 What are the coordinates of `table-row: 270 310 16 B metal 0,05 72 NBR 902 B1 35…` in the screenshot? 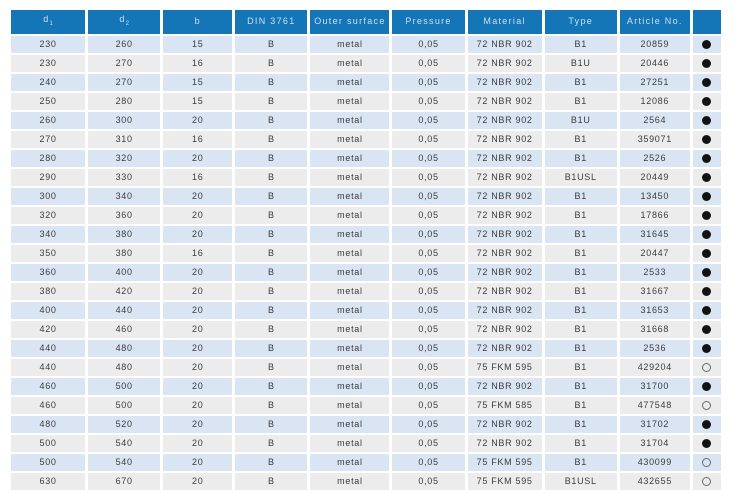 It's located at (366, 139).